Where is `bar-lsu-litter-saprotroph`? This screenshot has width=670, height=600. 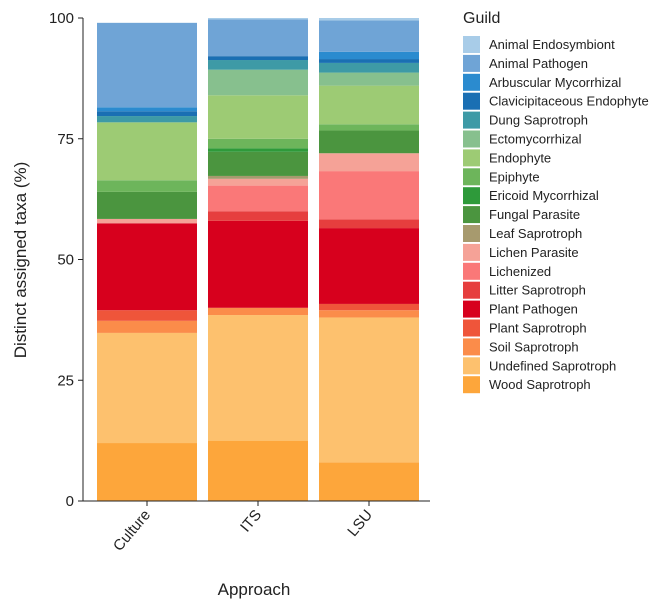
bar-lsu-litter-saprotroph is located at coordinates (369, 224).